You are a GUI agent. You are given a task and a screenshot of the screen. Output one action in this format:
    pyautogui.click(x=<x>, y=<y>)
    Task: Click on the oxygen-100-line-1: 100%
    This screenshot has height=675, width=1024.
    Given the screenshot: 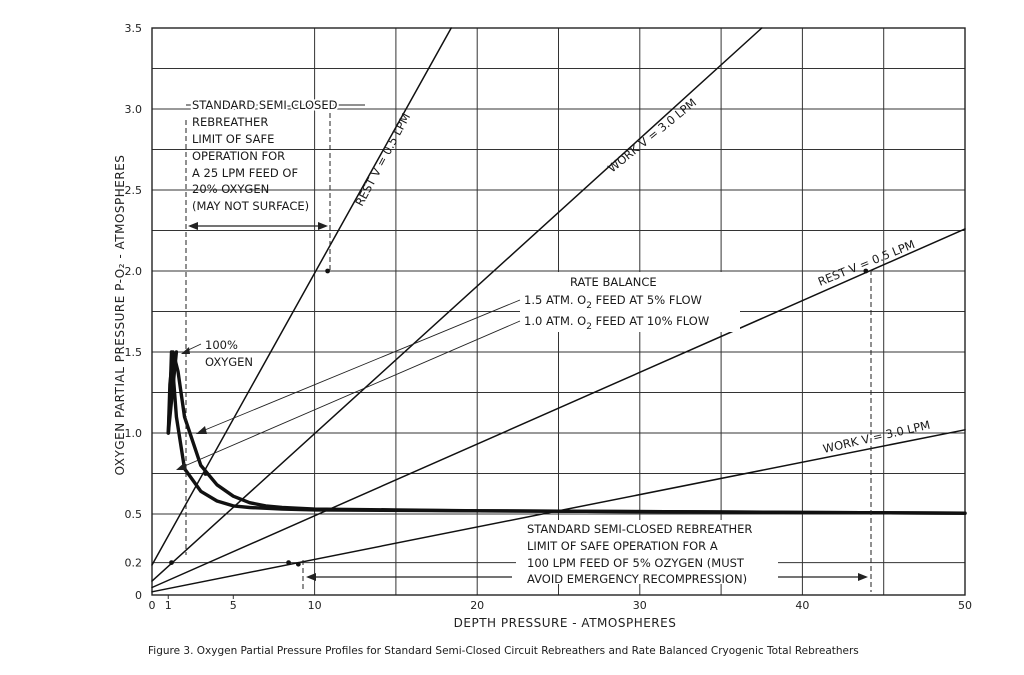 What is the action you would take?
    pyautogui.click(x=221, y=345)
    